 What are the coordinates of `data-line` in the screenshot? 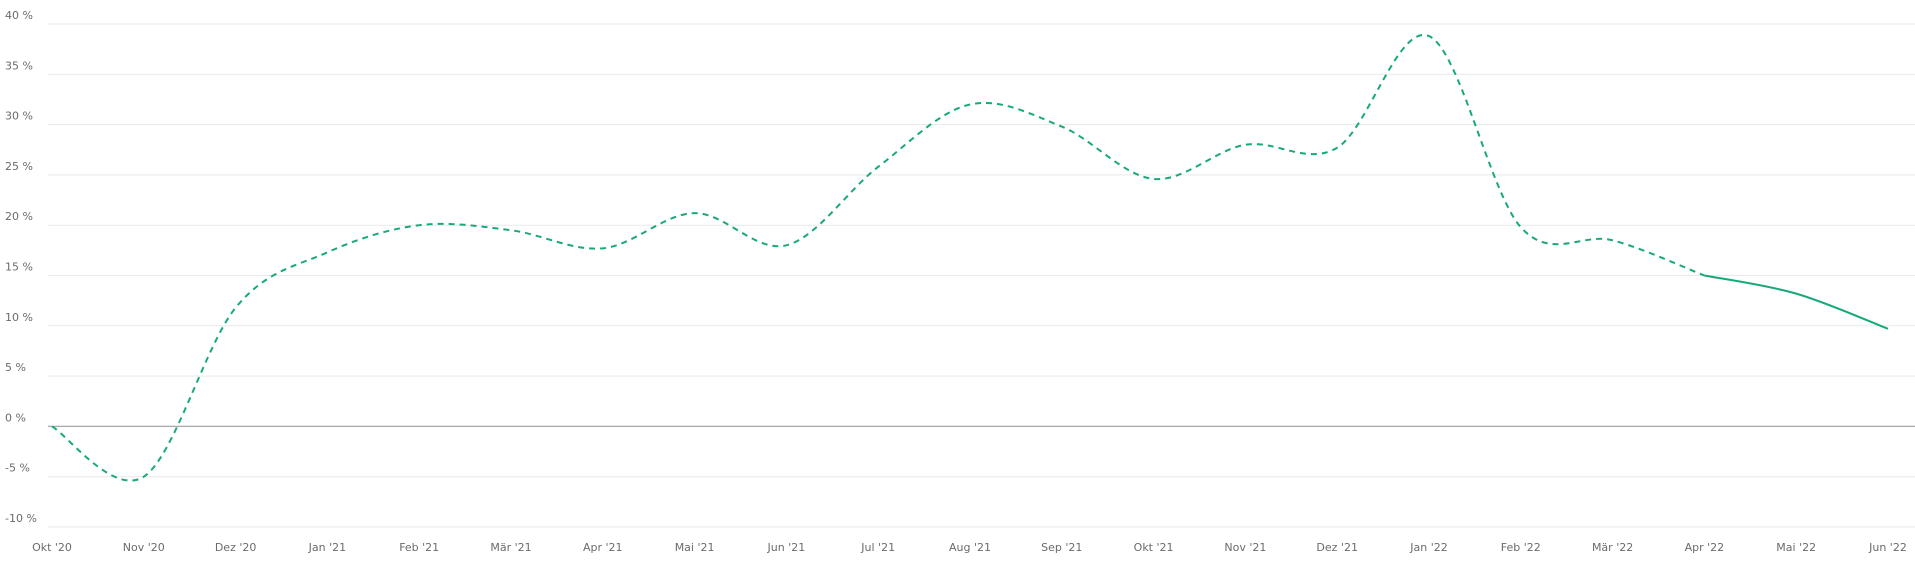 It's located at (1796, 302).